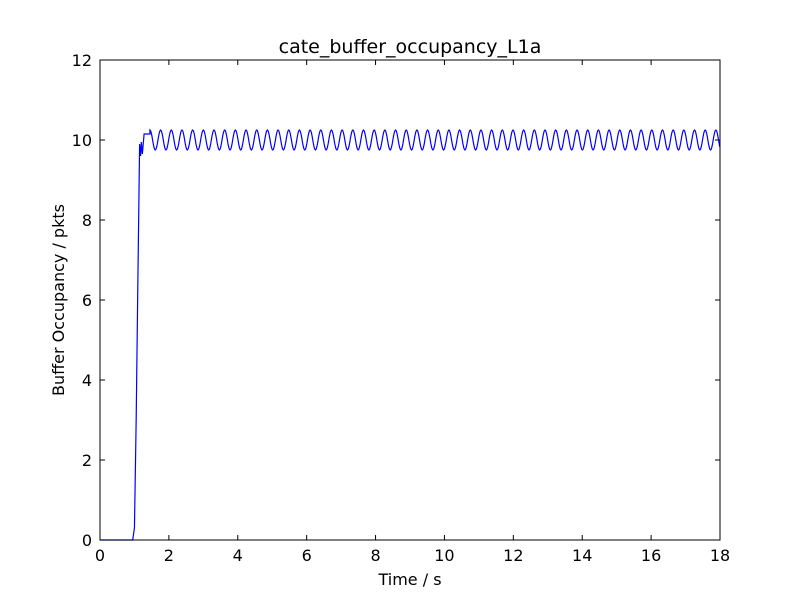  What do you see at coordinates (582, 555) in the screenshot?
I see `x-tick-label: 14` at bounding box center [582, 555].